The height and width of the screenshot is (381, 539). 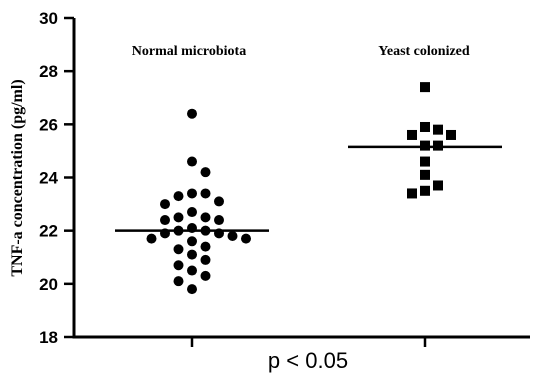 I want to click on group-label: Normal microbiota, so click(x=189, y=51).